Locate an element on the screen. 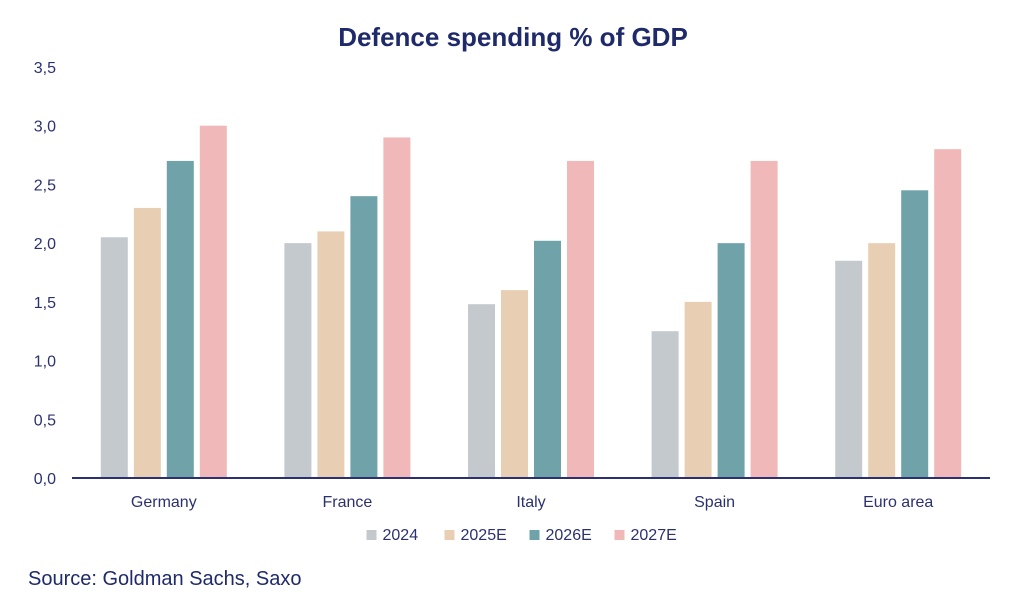  bar-germany-2025e is located at coordinates (147, 342).